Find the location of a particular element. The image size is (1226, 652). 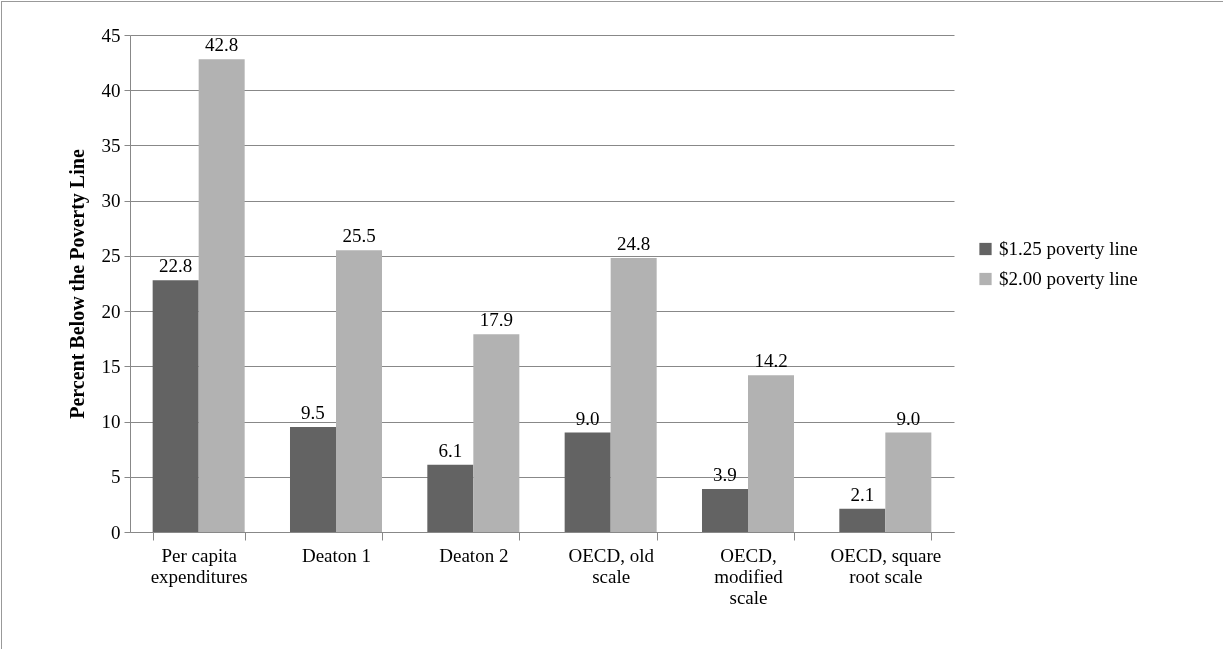

data-label: 9.5 is located at coordinates (313, 413).